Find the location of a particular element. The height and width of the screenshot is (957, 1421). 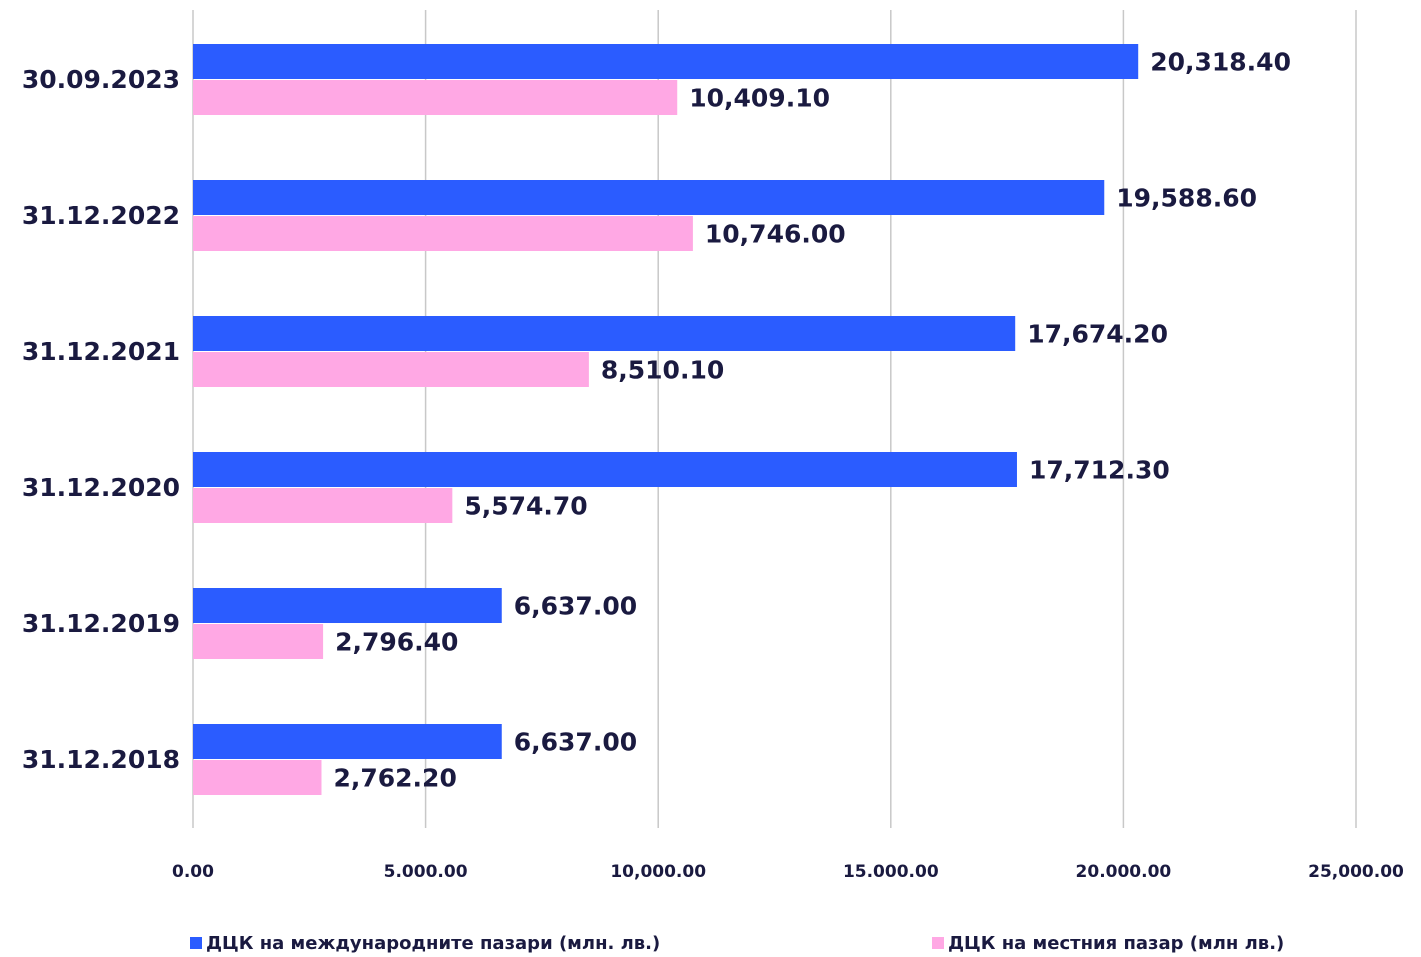

legend-label: ДЦК на местния пазар (млн лв.) is located at coordinates (1116, 943).